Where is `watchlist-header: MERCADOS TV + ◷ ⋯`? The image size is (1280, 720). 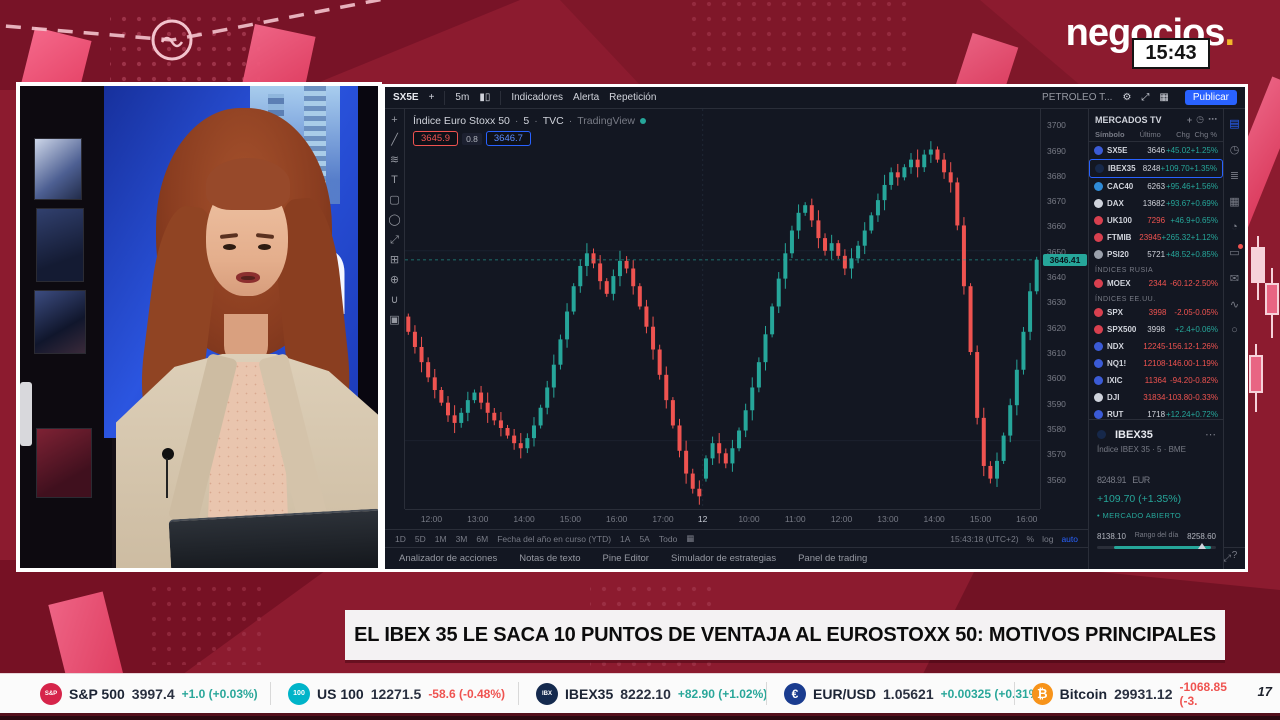
watchlist-header: MERCADOS TV + ◷ ⋯ is located at coordinates (1156, 118).